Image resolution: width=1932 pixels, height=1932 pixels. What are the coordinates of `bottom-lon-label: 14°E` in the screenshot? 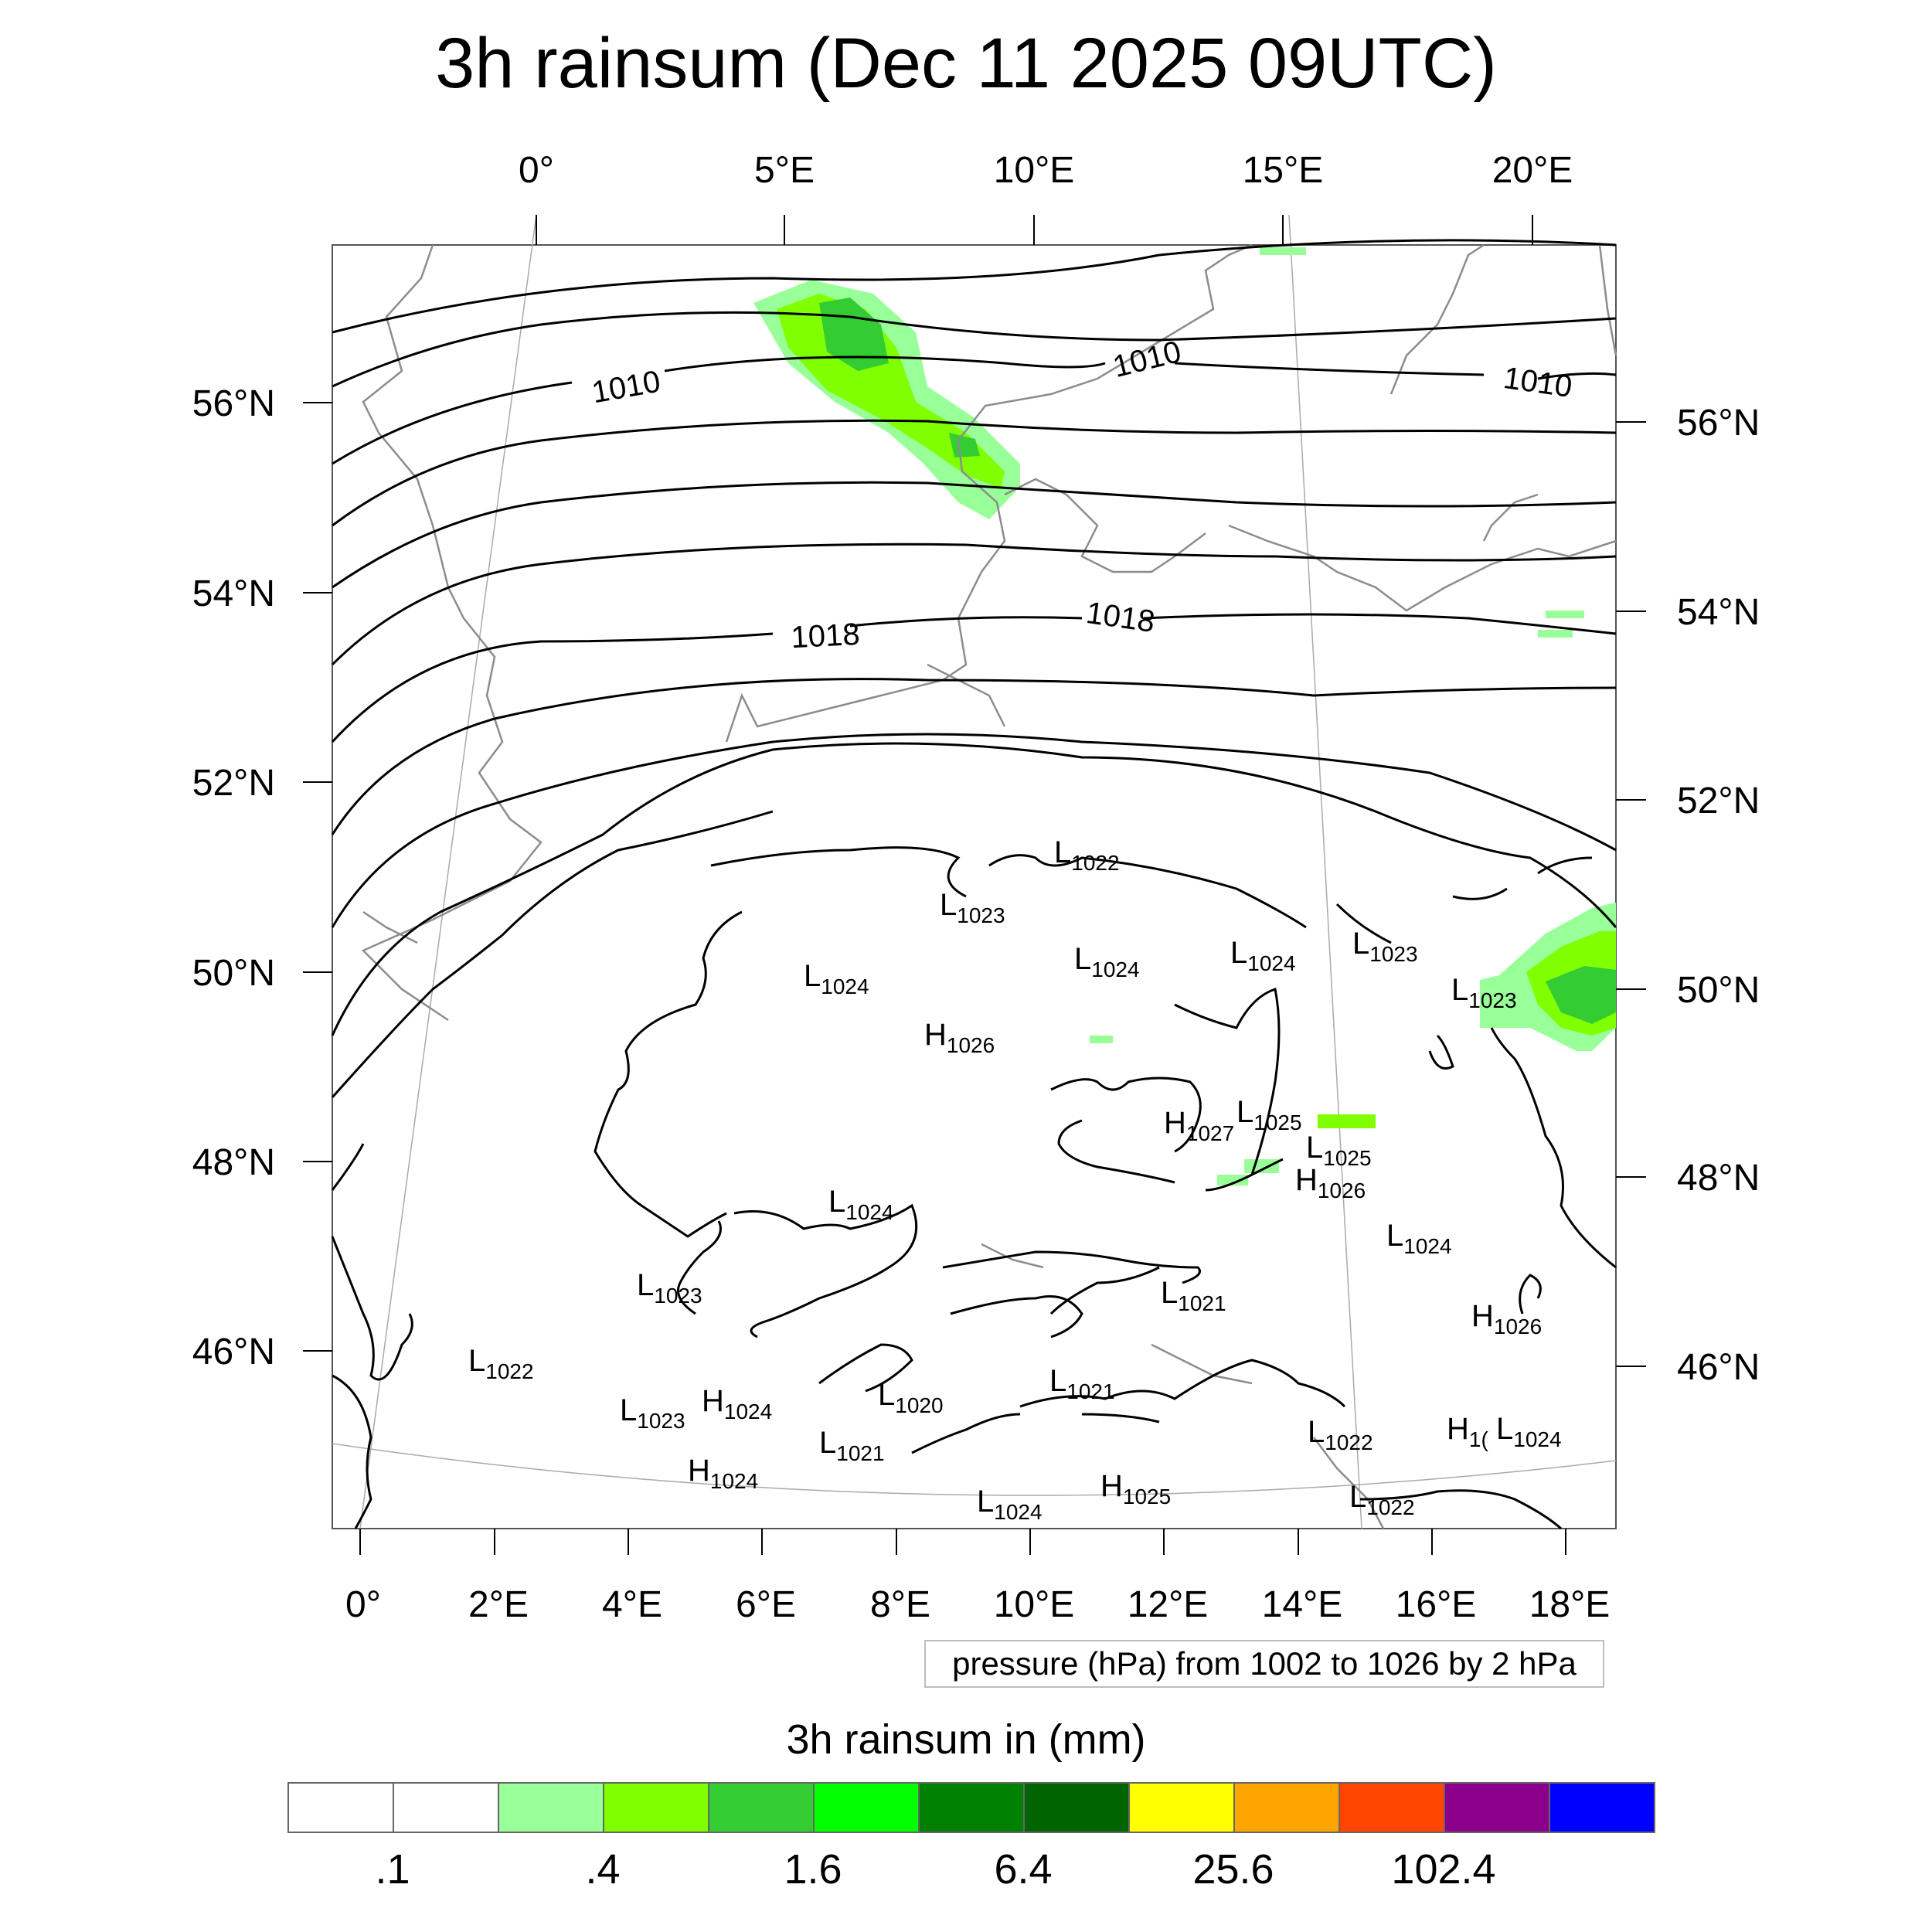 It's located at (1303, 1604).